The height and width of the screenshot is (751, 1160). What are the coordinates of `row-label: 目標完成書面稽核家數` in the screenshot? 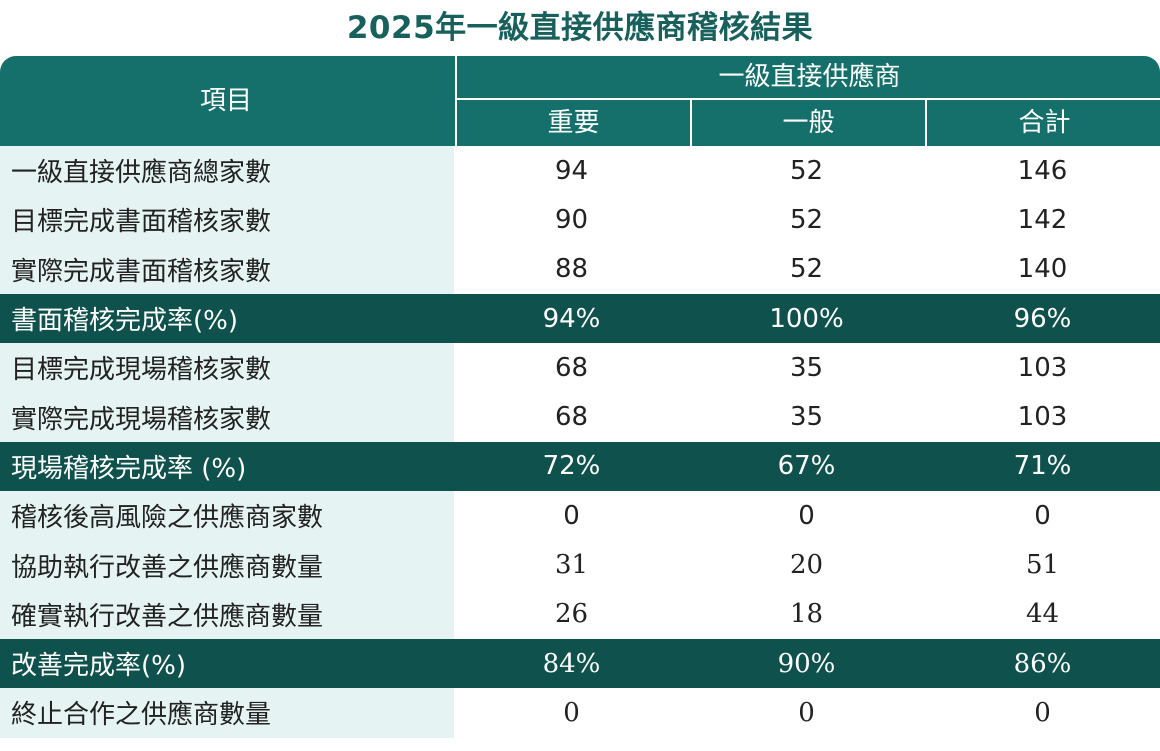 It's located at (227, 220).